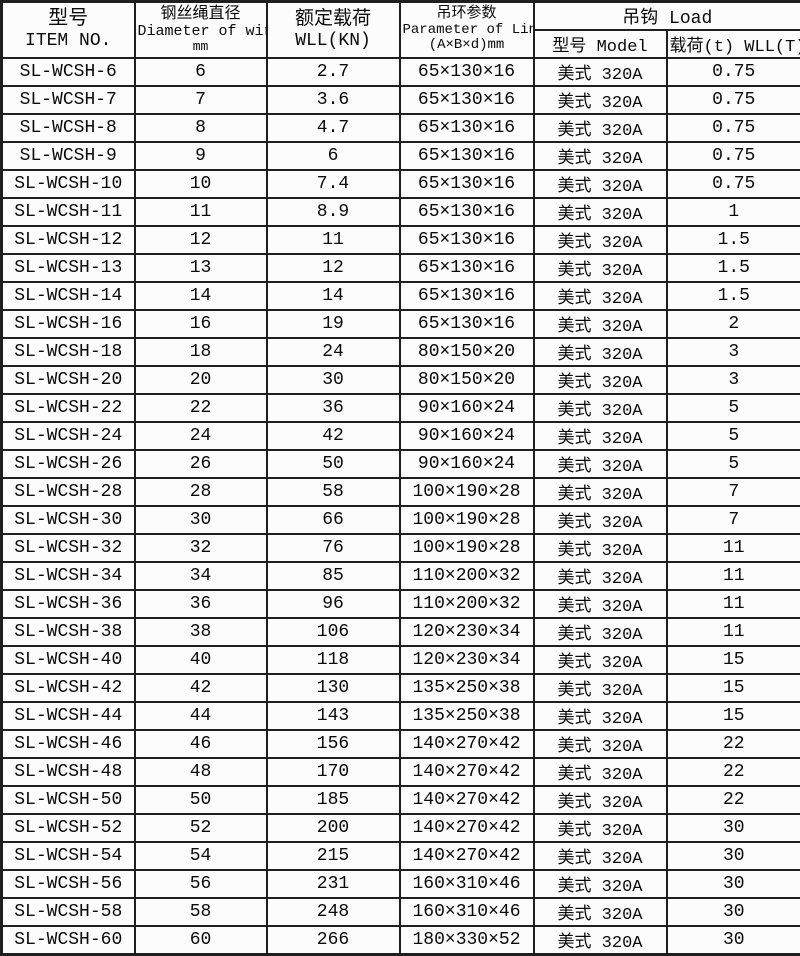 The height and width of the screenshot is (956, 800). What do you see at coordinates (333, 800) in the screenshot?
I see `cell-wll-kn: 185` at bounding box center [333, 800].